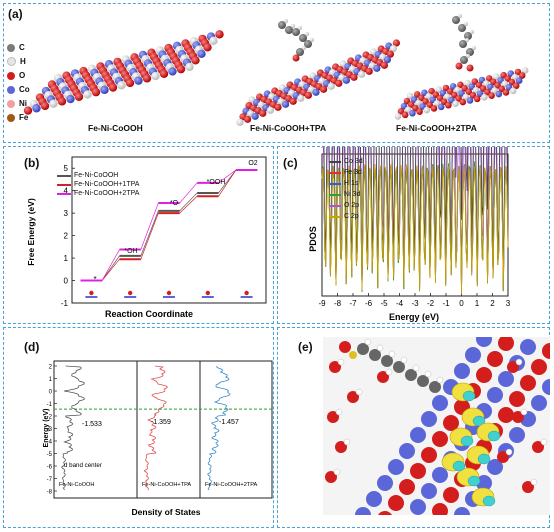 This screenshot has width=554, height=532. Describe the element at coordinates (303, 38) in the screenshot. I see `tpa-b-carbon` at that location.